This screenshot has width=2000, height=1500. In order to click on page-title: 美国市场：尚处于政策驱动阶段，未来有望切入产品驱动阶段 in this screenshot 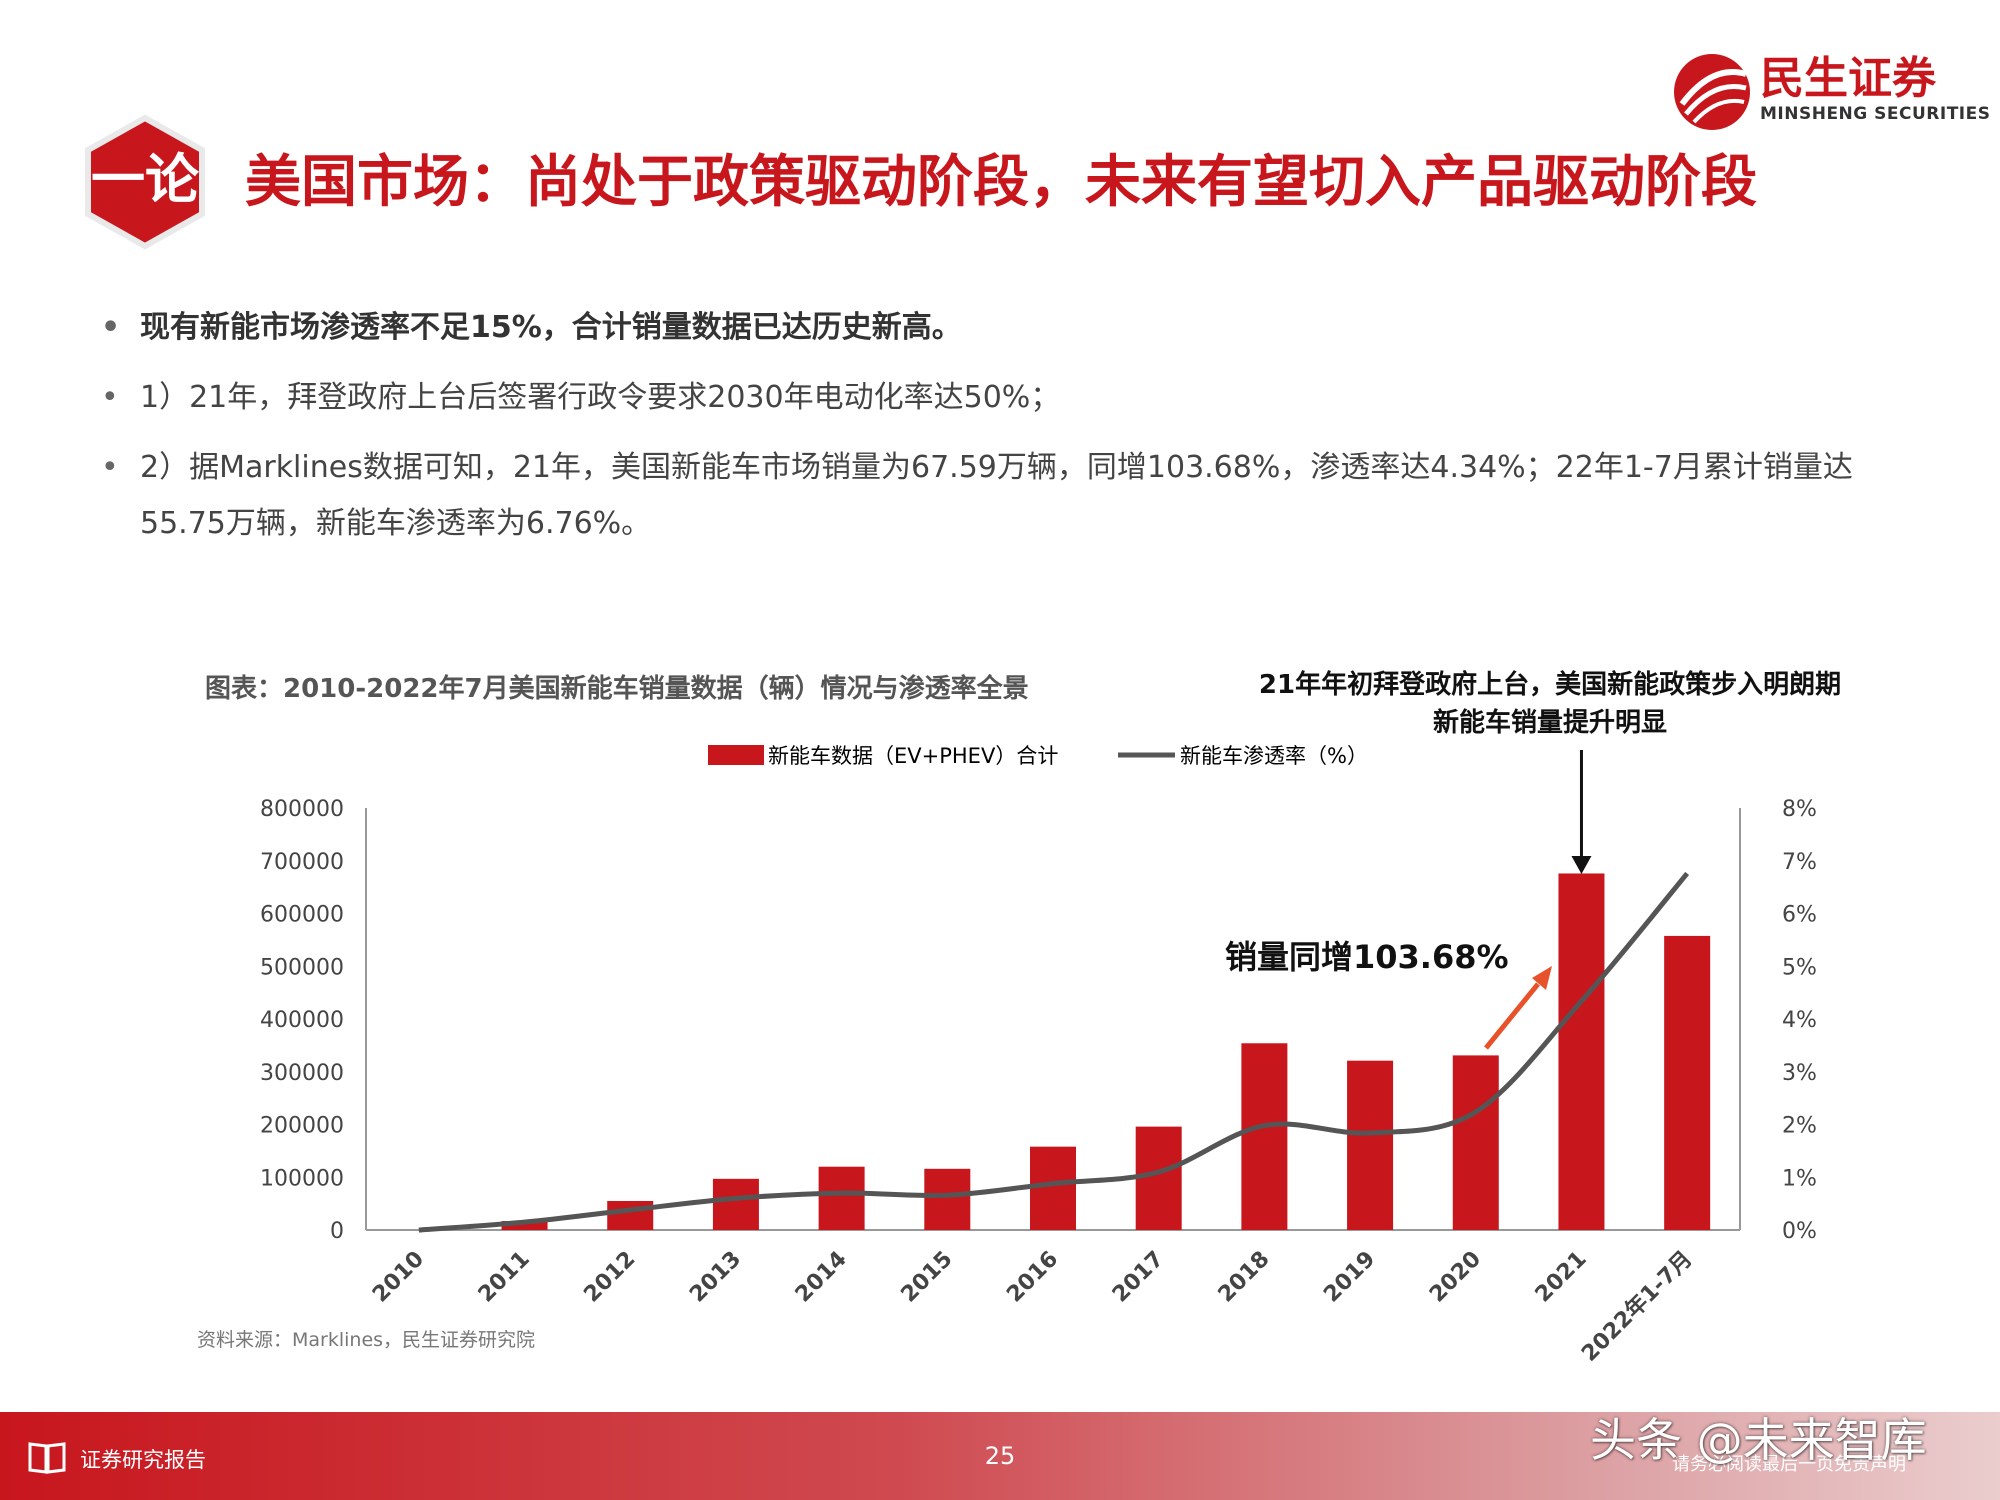, I will do `click(1001, 182)`.